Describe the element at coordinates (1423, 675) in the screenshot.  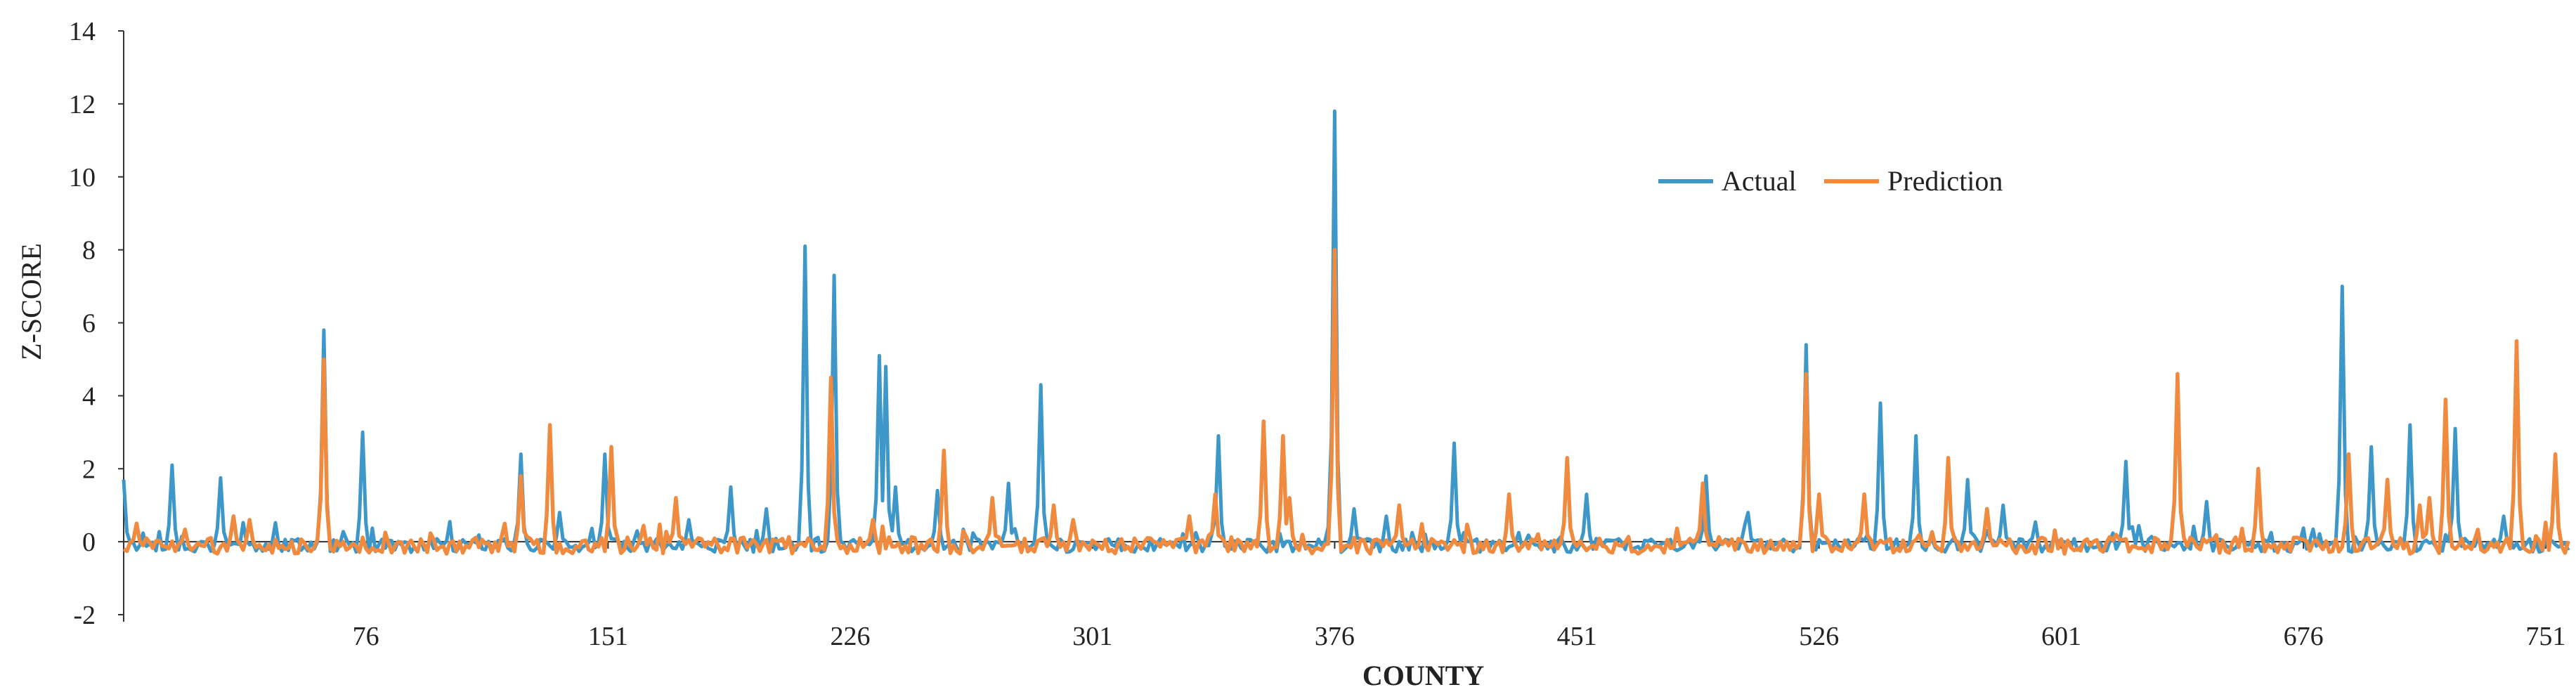
I see `x-axis-title: COUNTY` at that location.